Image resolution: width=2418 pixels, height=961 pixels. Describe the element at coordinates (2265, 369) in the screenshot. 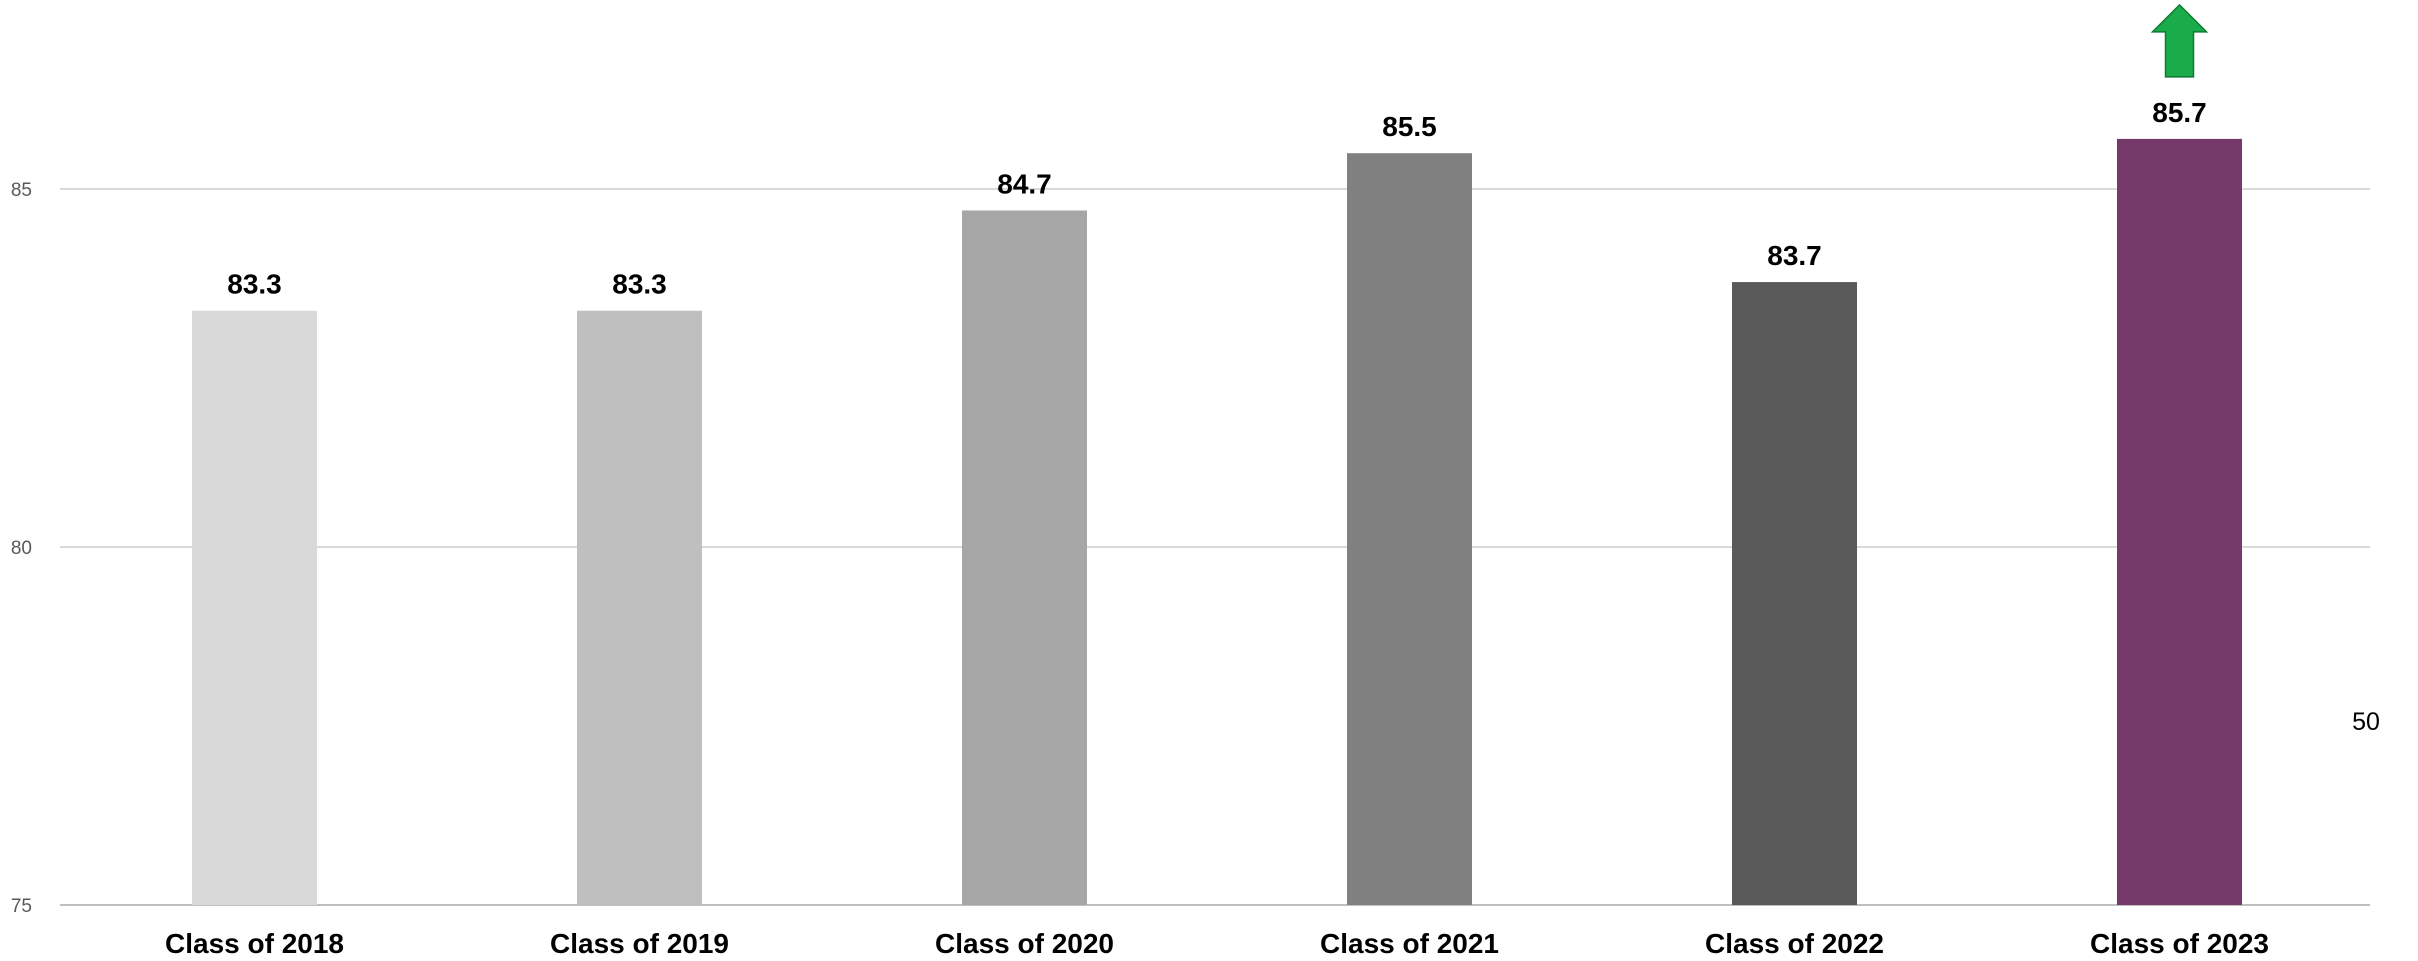

I see `annotations: 50` at that location.